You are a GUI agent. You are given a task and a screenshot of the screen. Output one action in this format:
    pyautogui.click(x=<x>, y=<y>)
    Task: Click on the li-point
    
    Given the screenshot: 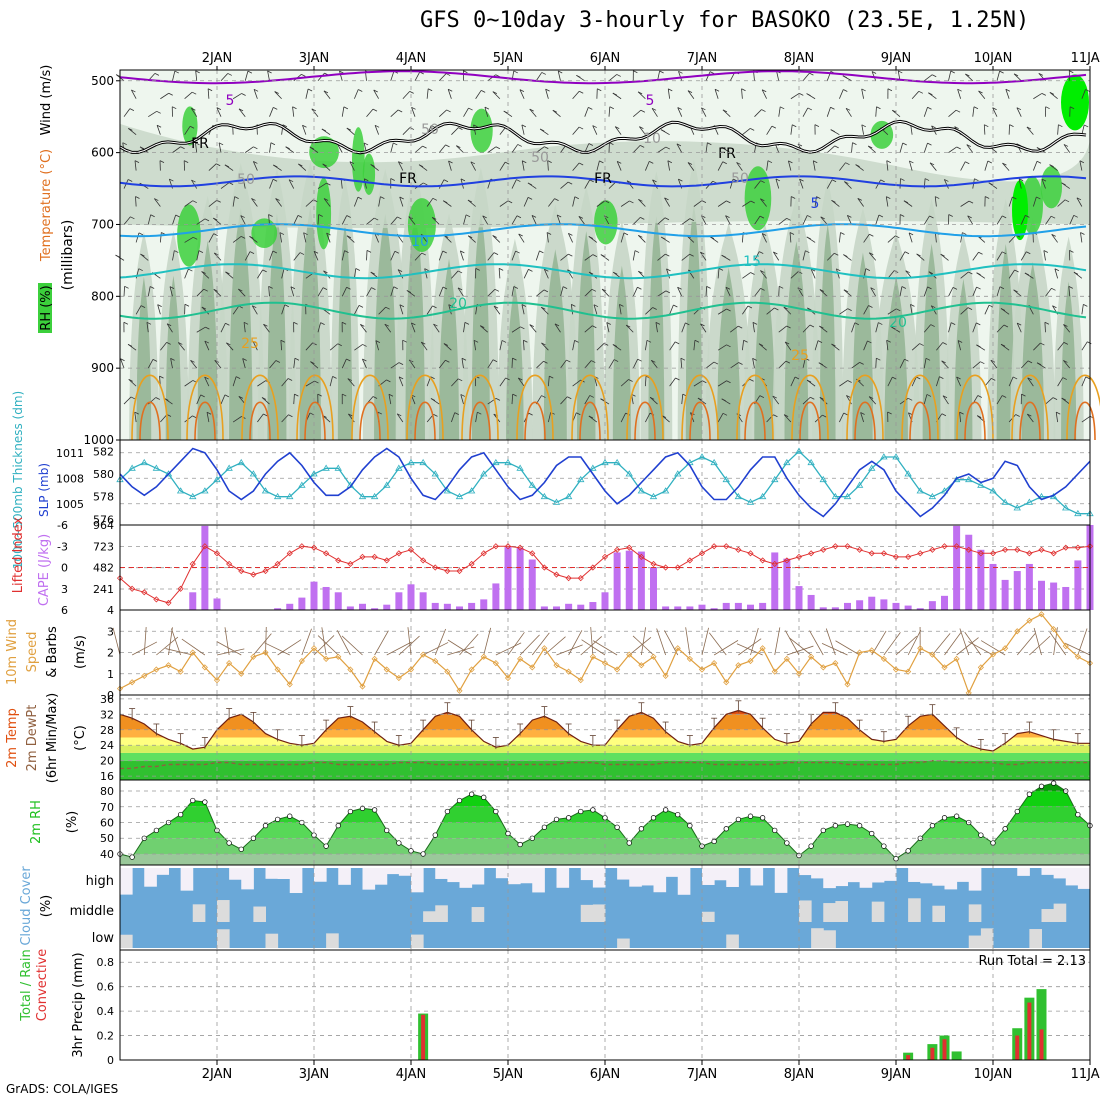 What is the action you would take?
    pyautogui.click(x=386, y=560)
    